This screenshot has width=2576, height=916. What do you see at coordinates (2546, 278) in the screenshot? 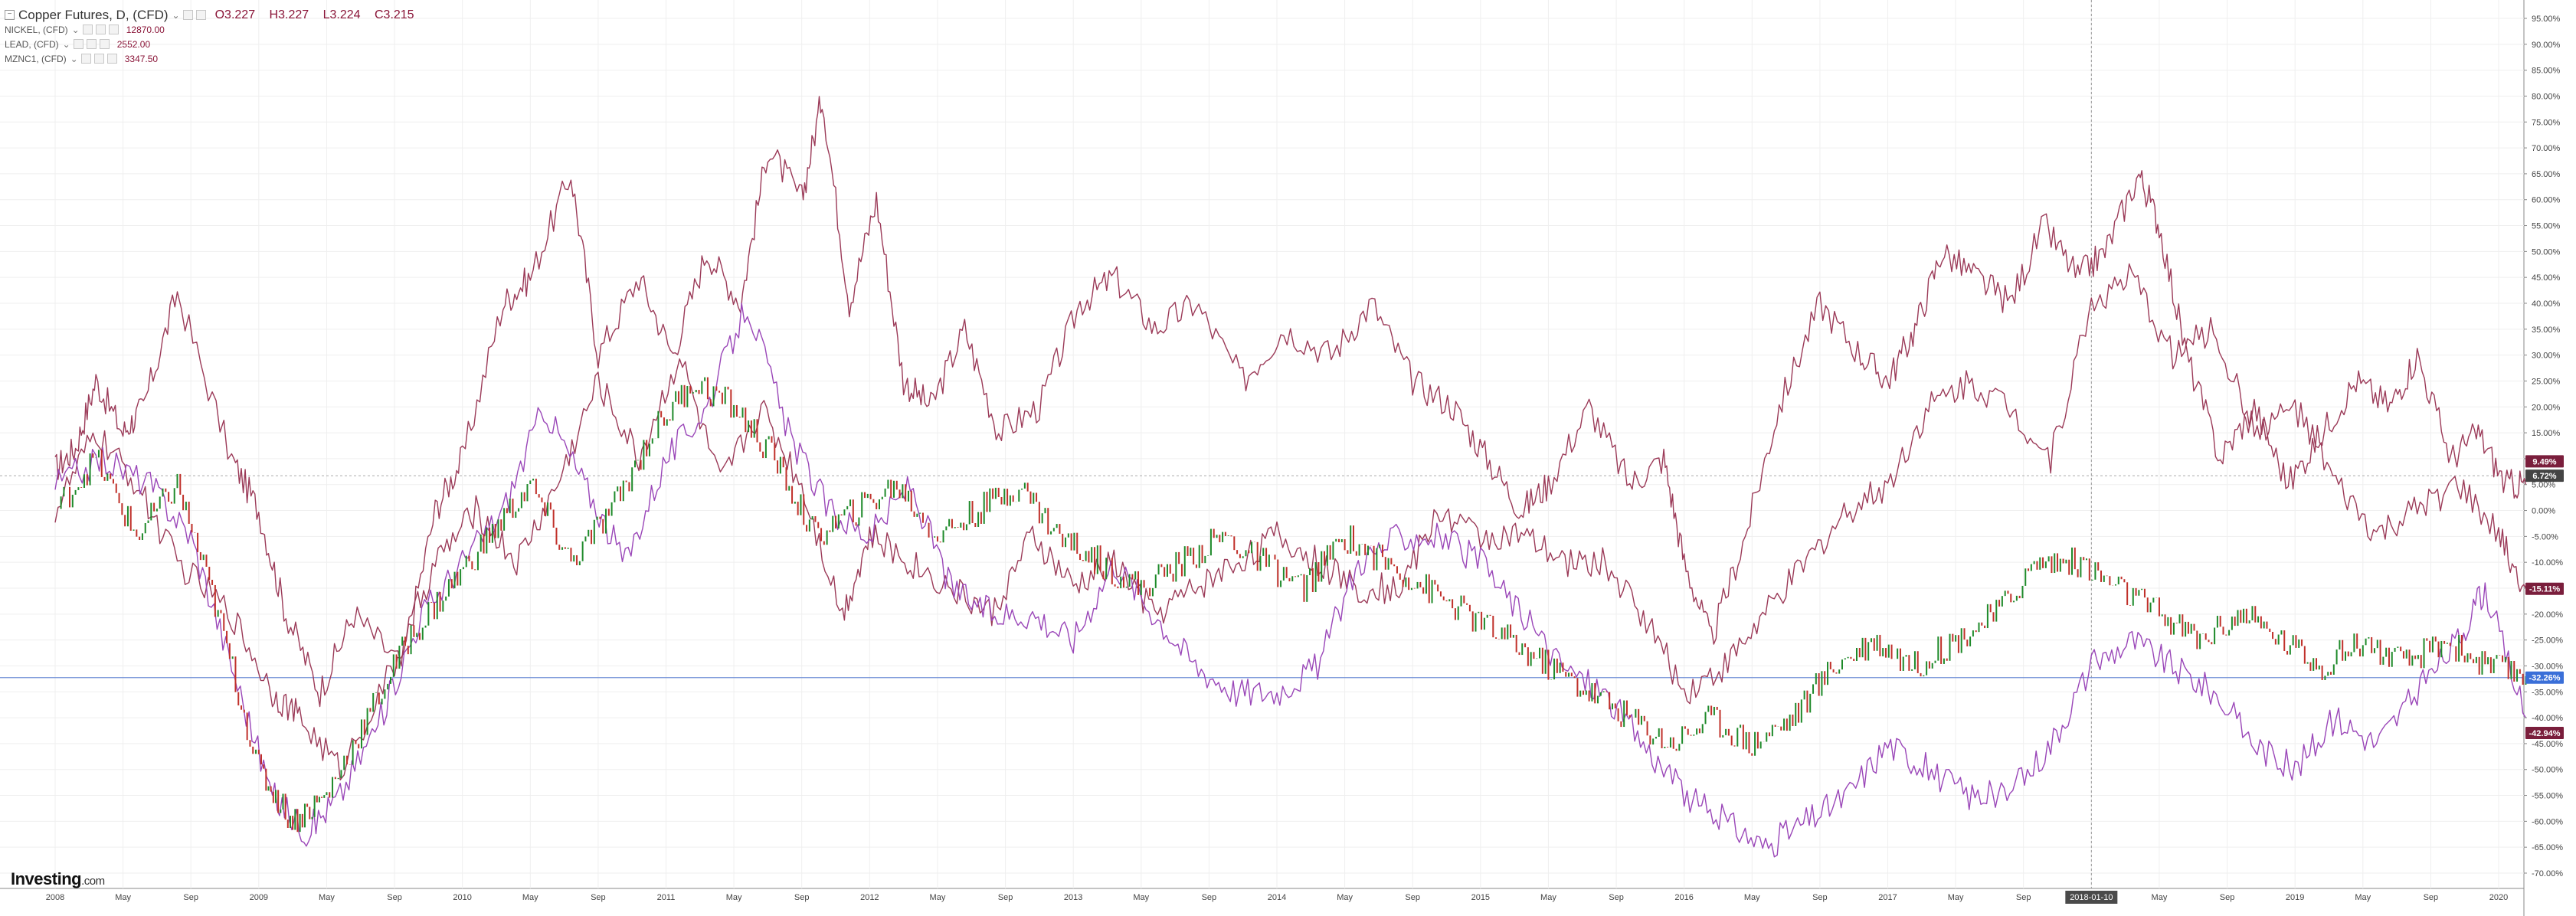
I see `y-tick-label: 45.00%` at bounding box center [2546, 278].